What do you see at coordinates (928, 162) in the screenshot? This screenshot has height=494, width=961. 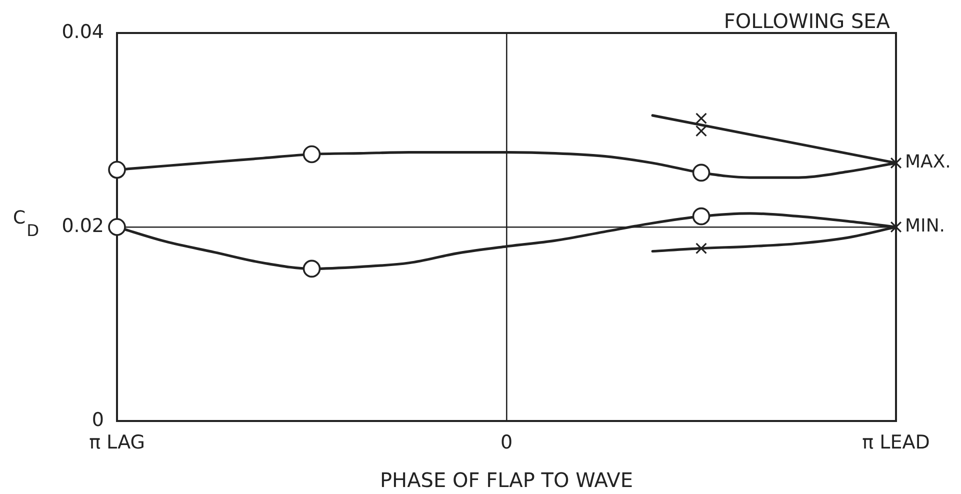 I see `annotation: MAX.` at bounding box center [928, 162].